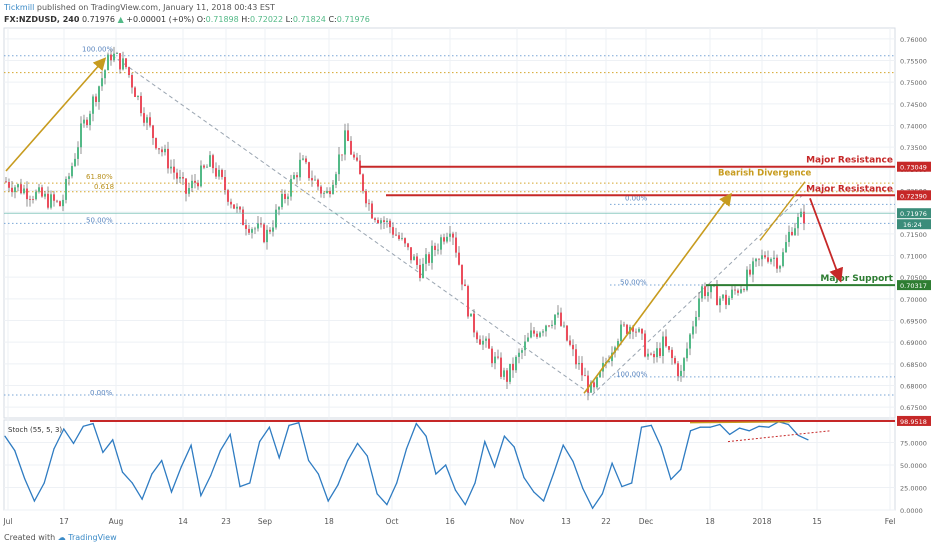  What do you see at coordinates (332, 19) in the screenshot?
I see `close-label: C:` at bounding box center [332, 19].